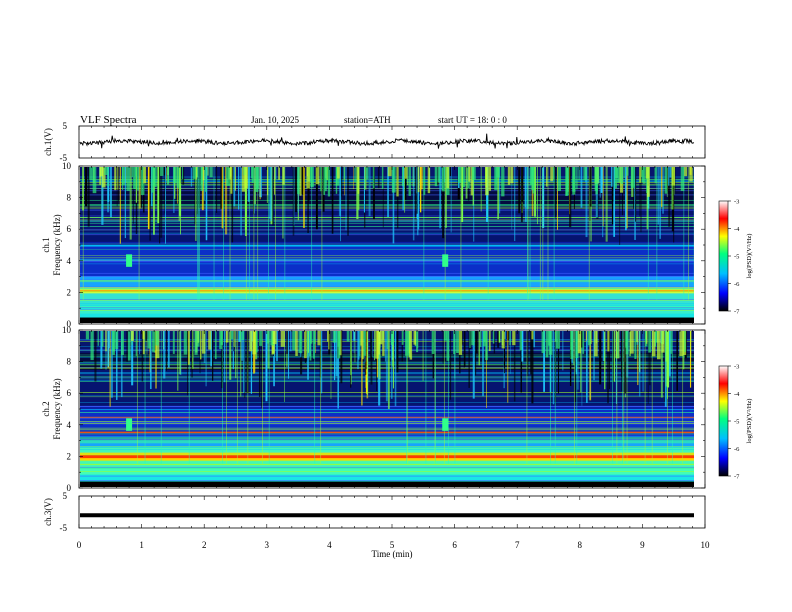 The image size is (792, 612). What do you see at coordinates (580, 545) in the screenshot?
I see `x-tick-label: 8` at bounding box center [580, 545].